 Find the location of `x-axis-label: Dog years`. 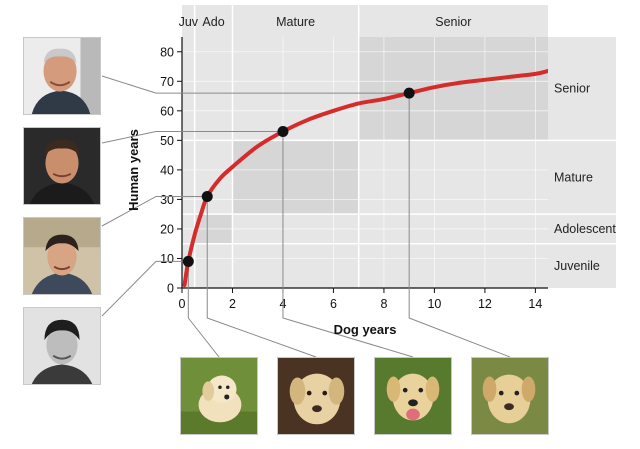

x-axis-label: Dog years is located at coordinates (365, 329).